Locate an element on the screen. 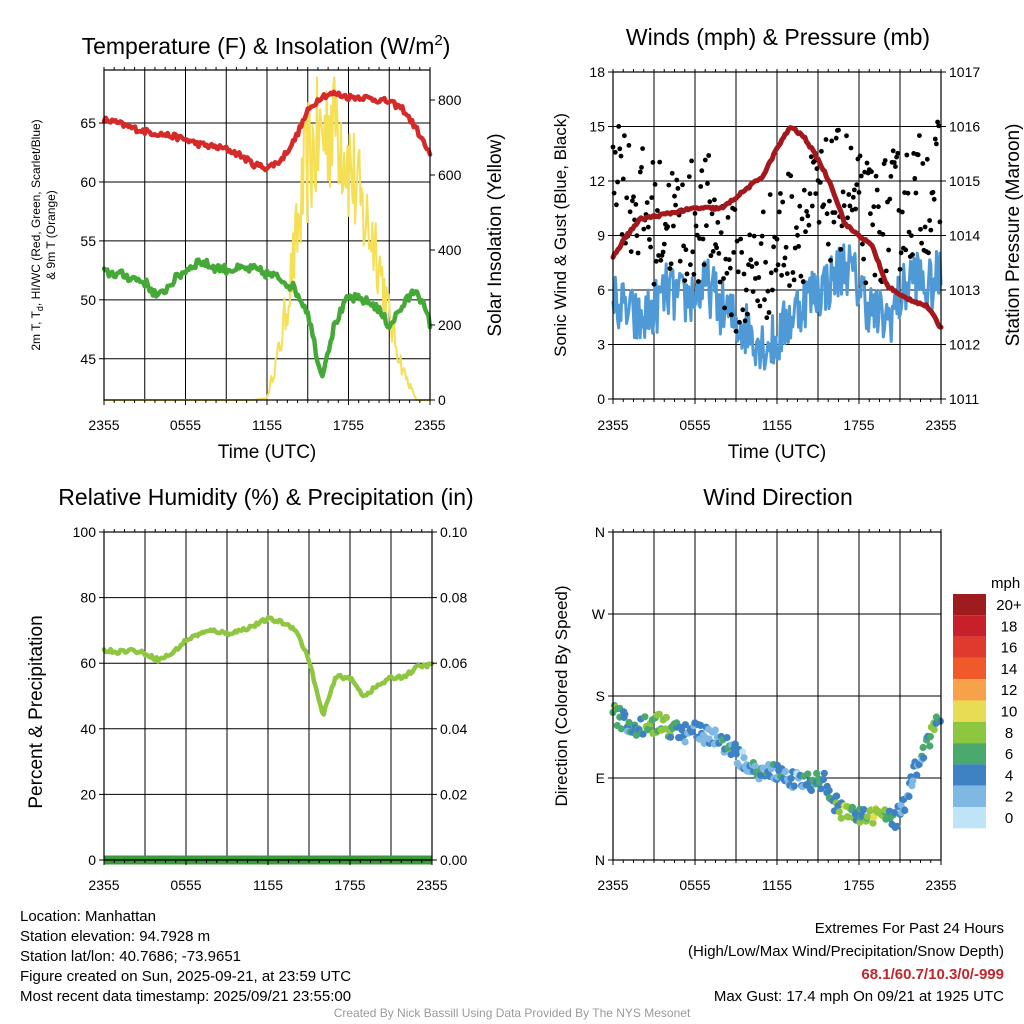 This screenshot has width=1024, height=1024. legend-title: mph is located at coordinates (1005, 583).